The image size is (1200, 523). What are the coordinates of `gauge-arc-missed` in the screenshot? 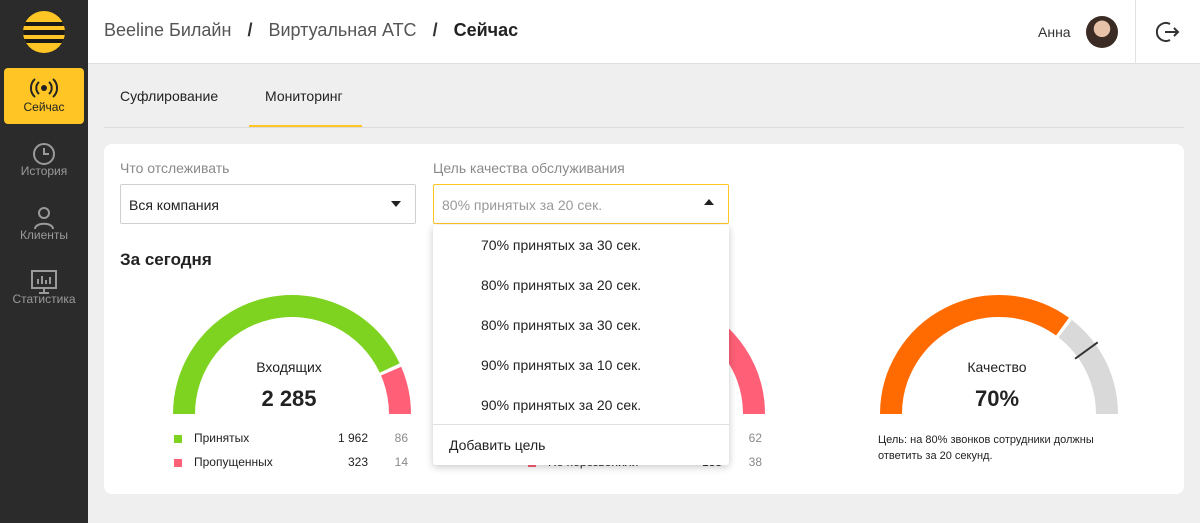 It's located at (395, 390).